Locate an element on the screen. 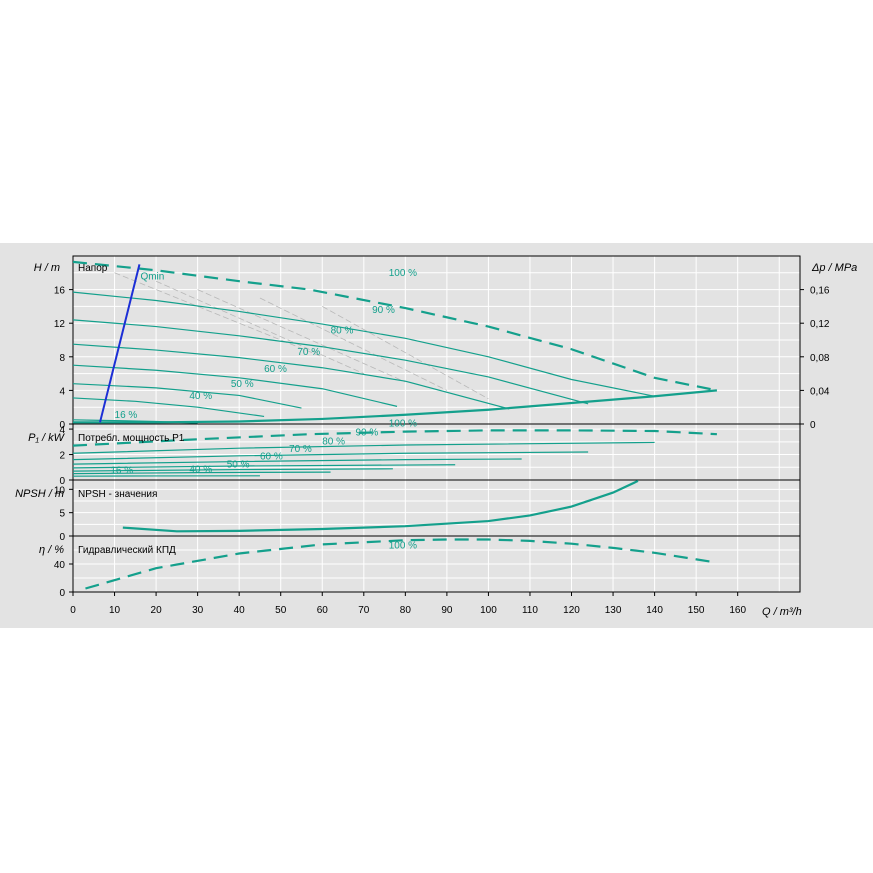 This screenshot has height=873, width=873. npsh-axis-label: NPSH / m is located at coordinates (39, 494).